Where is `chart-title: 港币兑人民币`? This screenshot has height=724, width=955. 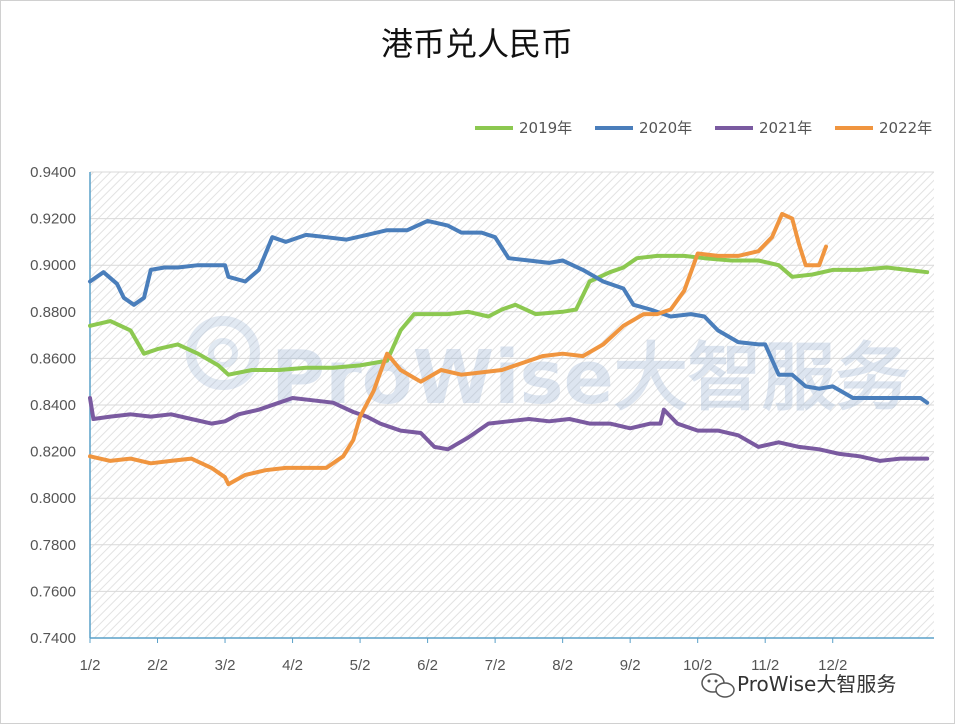 chart-title: 港币兑人民币 is located at coordinates (477, 44).